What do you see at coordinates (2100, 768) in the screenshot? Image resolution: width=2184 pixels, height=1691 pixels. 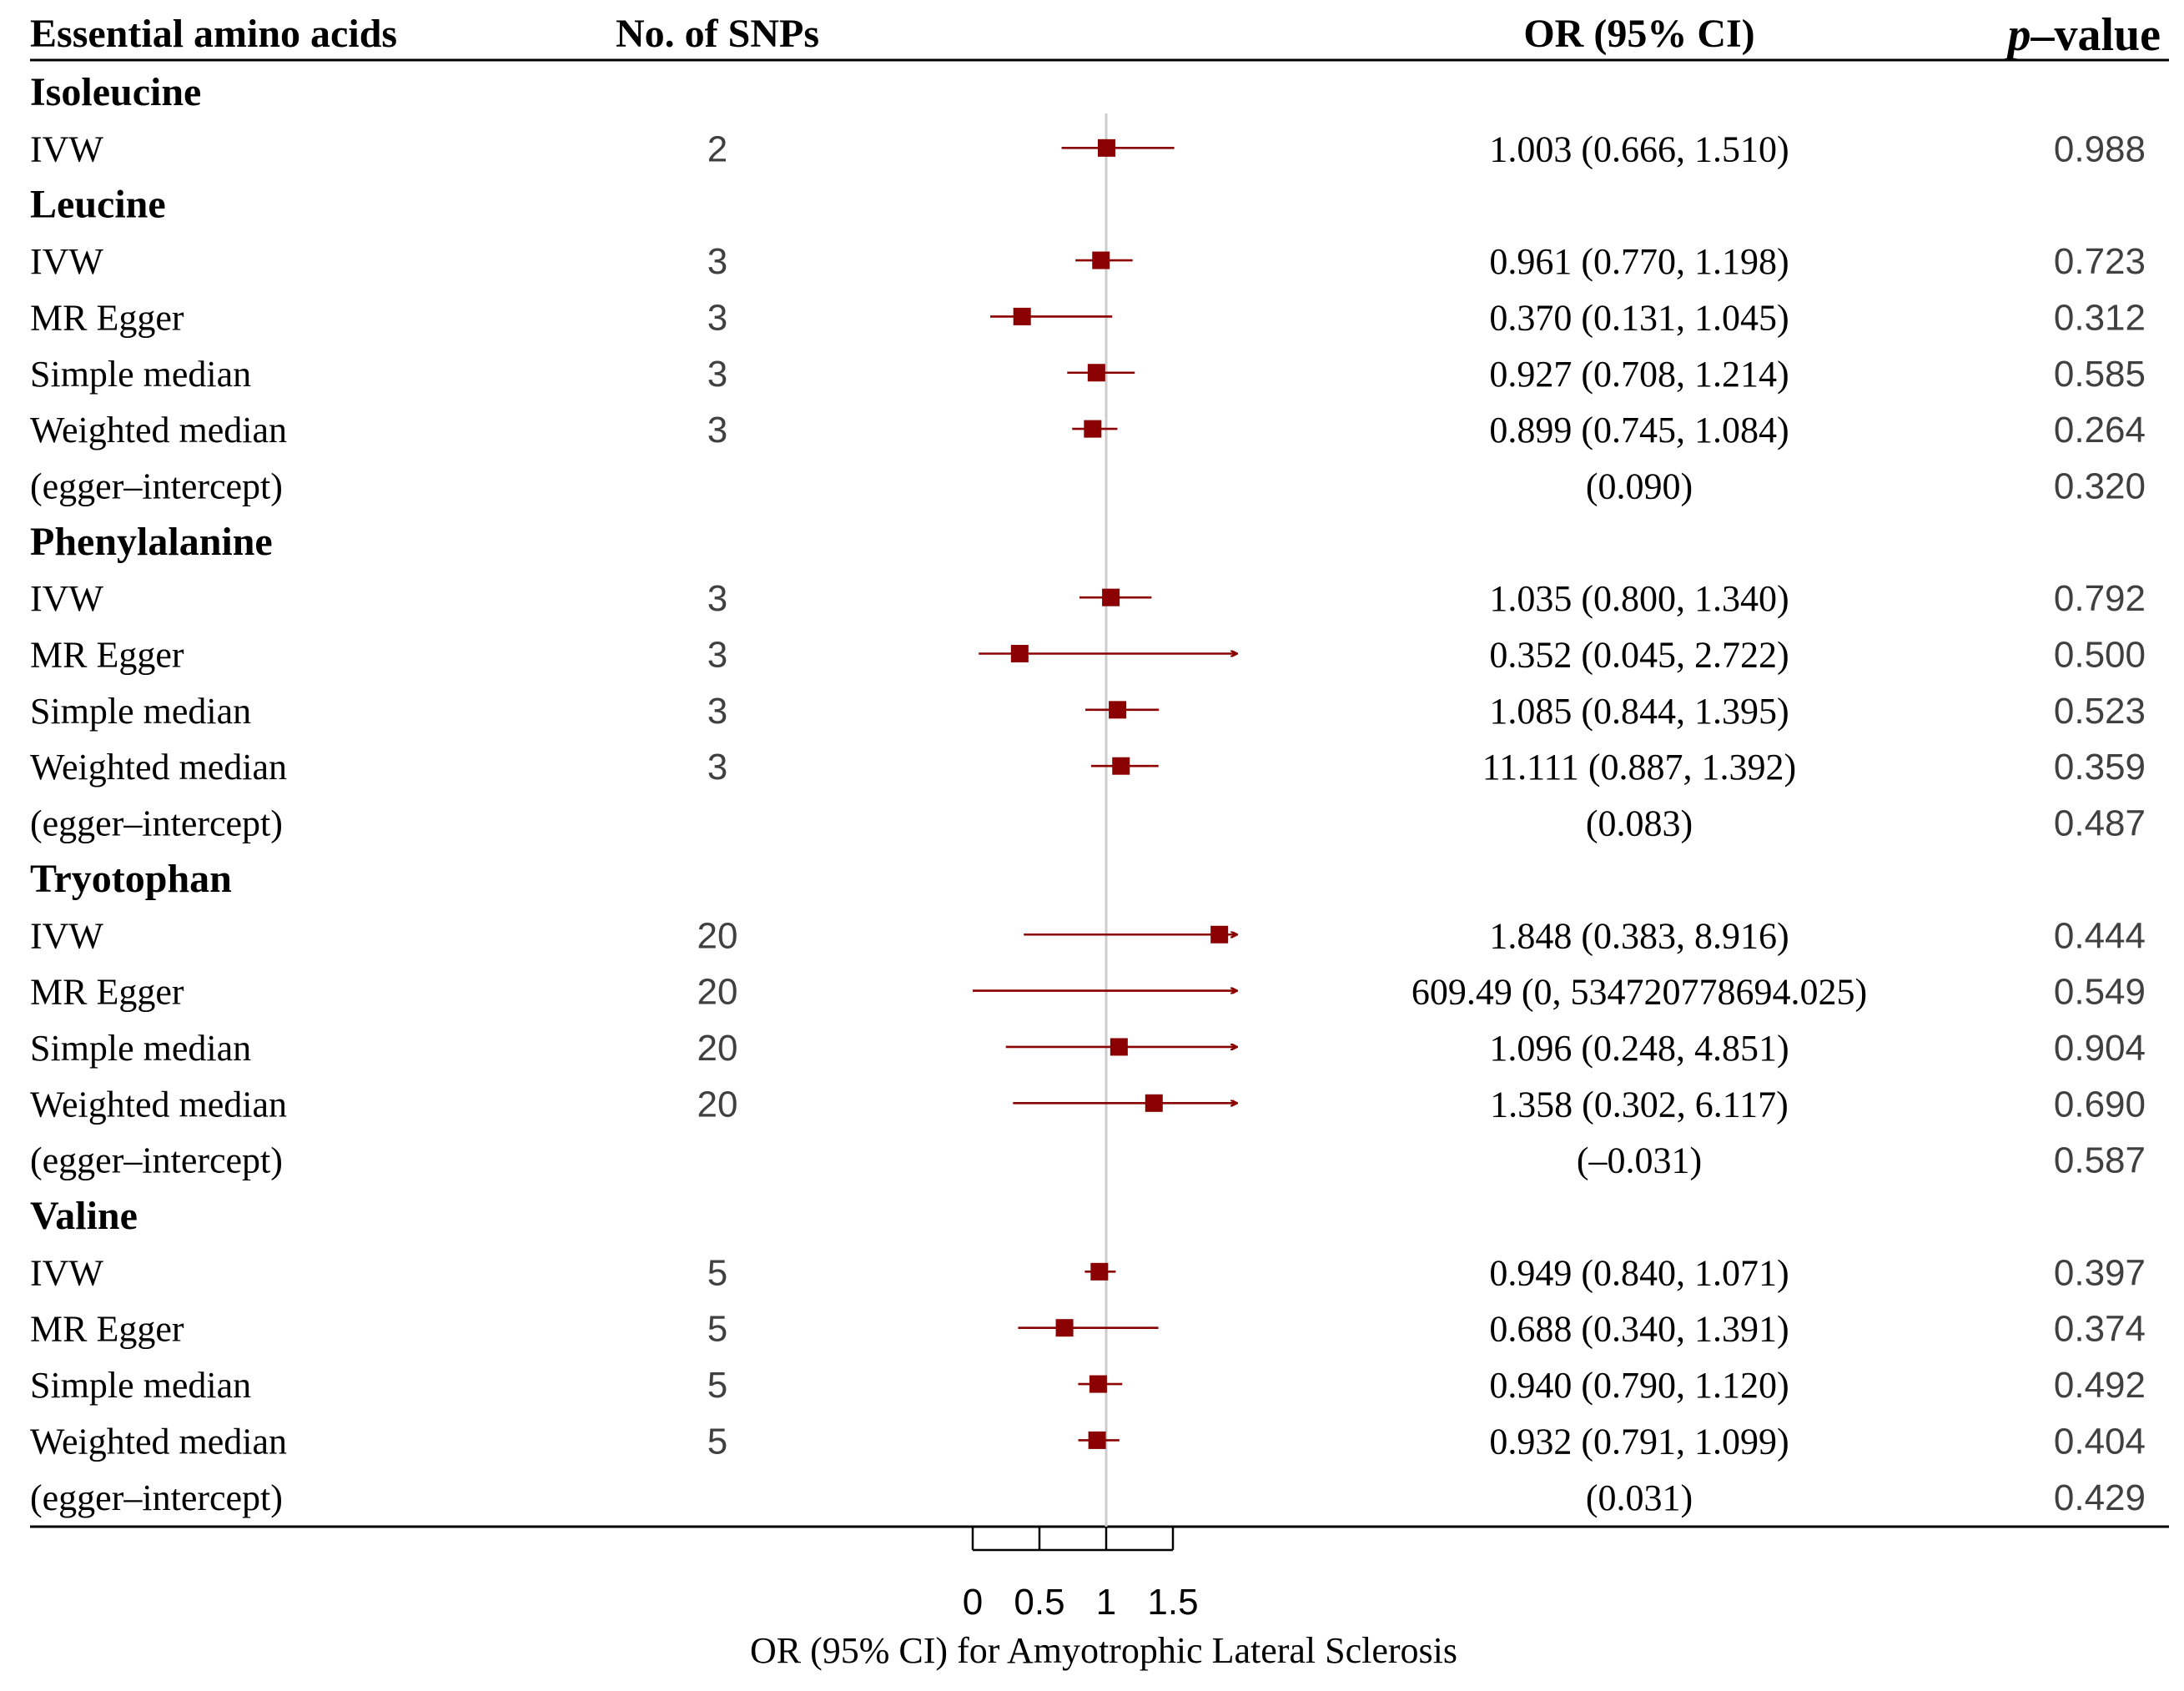 I see `p-value: 0.359` at bounding box center [2100, 768].